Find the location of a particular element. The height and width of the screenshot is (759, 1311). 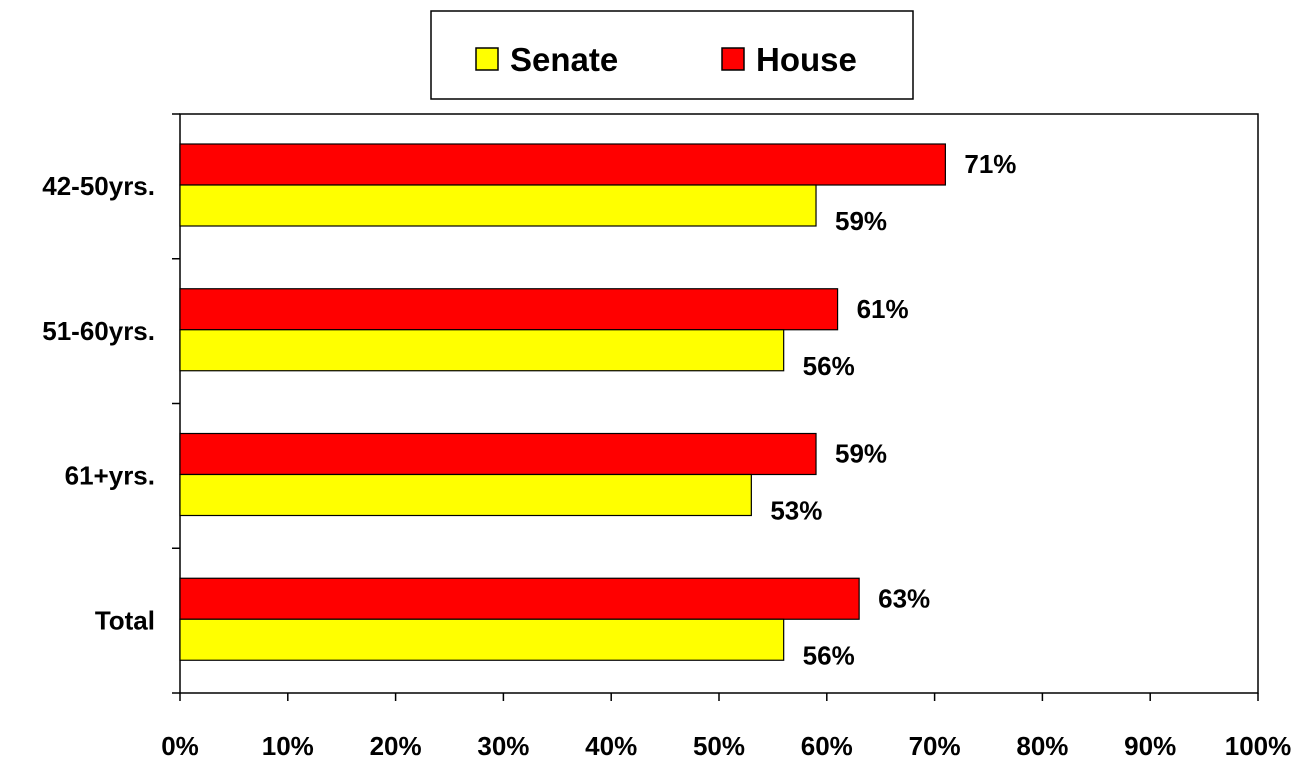

legend-label-house: House is located at coordinates (806, 59).